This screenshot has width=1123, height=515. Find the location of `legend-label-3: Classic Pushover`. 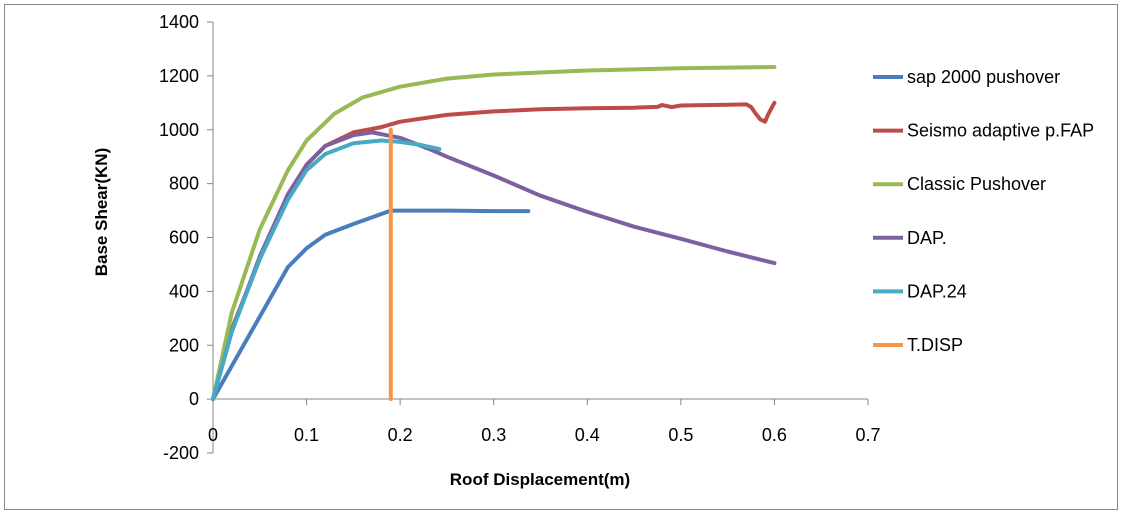

legend-label-3: Classic Pushover is located at coordinates (976, 184).